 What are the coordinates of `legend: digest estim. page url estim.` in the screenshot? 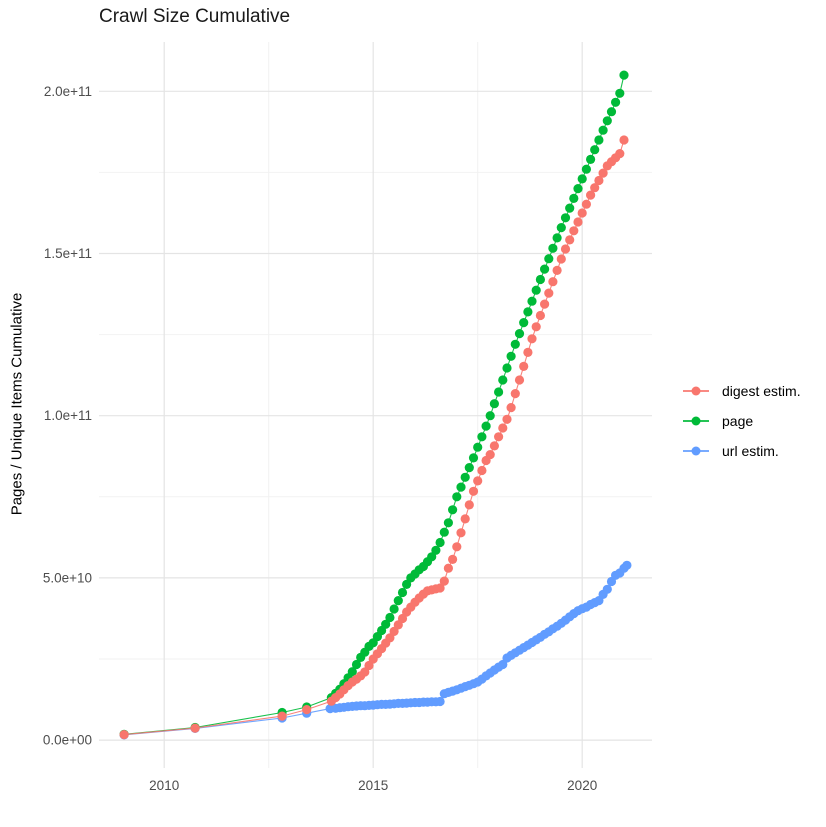 It's located at (742, 421).